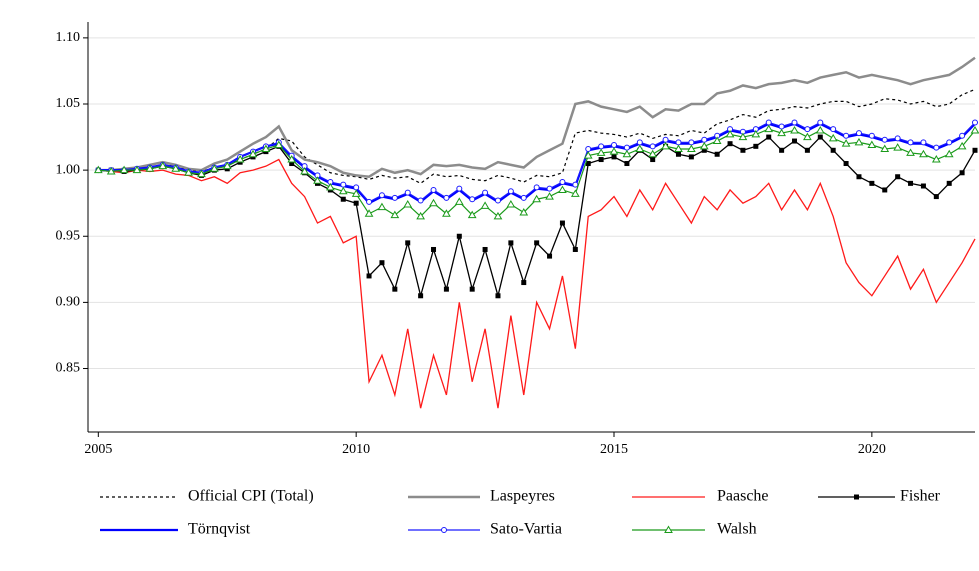  Describe the element at coordinates (614, 449) in the screenshot. I see `x-tick-label: 2015` at that location.